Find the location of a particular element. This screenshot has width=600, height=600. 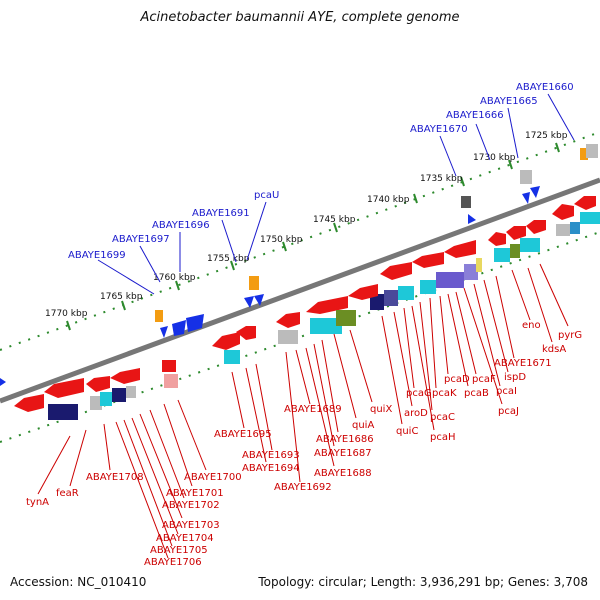

position-label: 1760 kbp is located at coordinates (174, 278).